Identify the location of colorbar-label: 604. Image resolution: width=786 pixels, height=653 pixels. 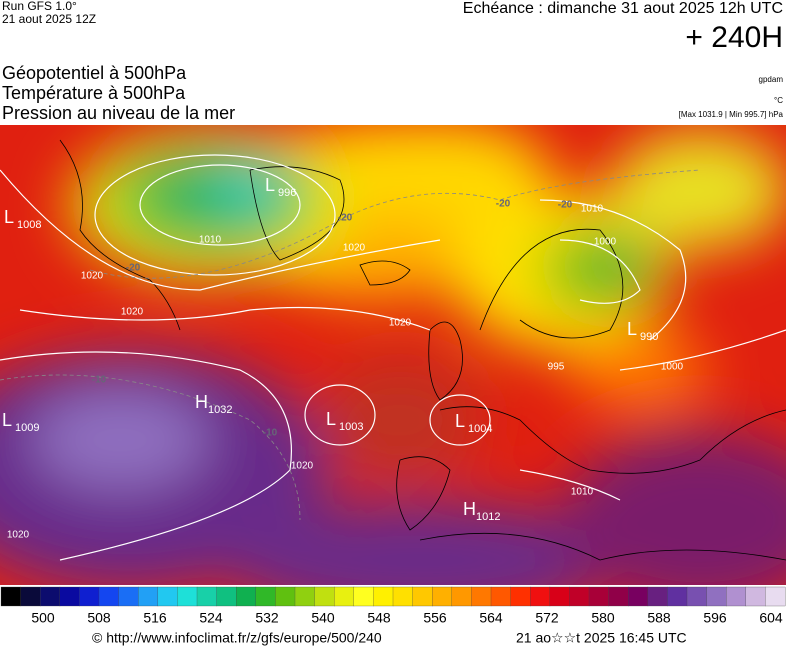
(771, 618).